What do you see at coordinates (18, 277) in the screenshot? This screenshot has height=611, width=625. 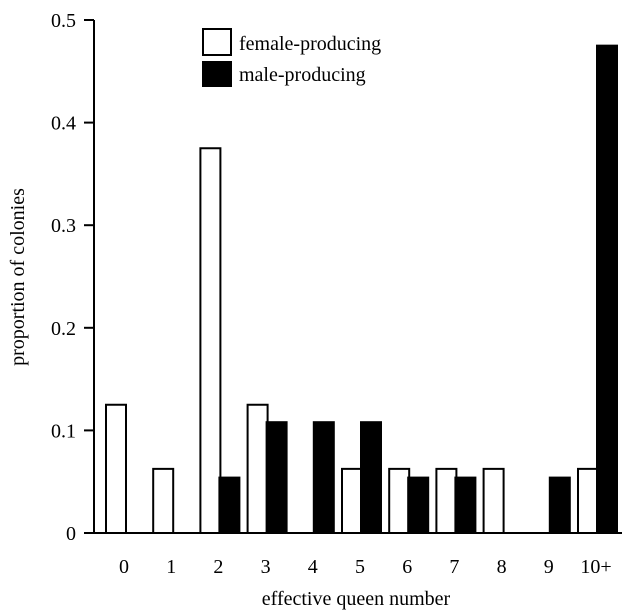 I see `y-axis-title: proportion of colonies` at bounding box center [18, 277].